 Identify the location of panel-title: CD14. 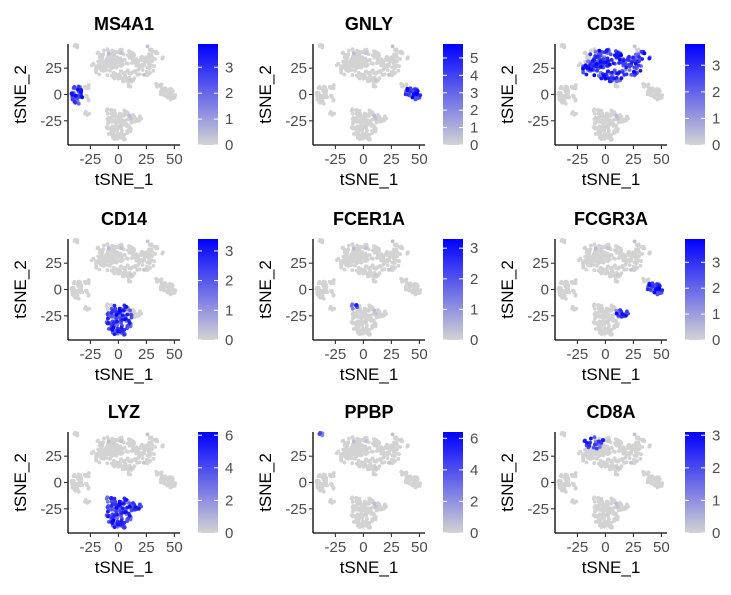
(124, 219).